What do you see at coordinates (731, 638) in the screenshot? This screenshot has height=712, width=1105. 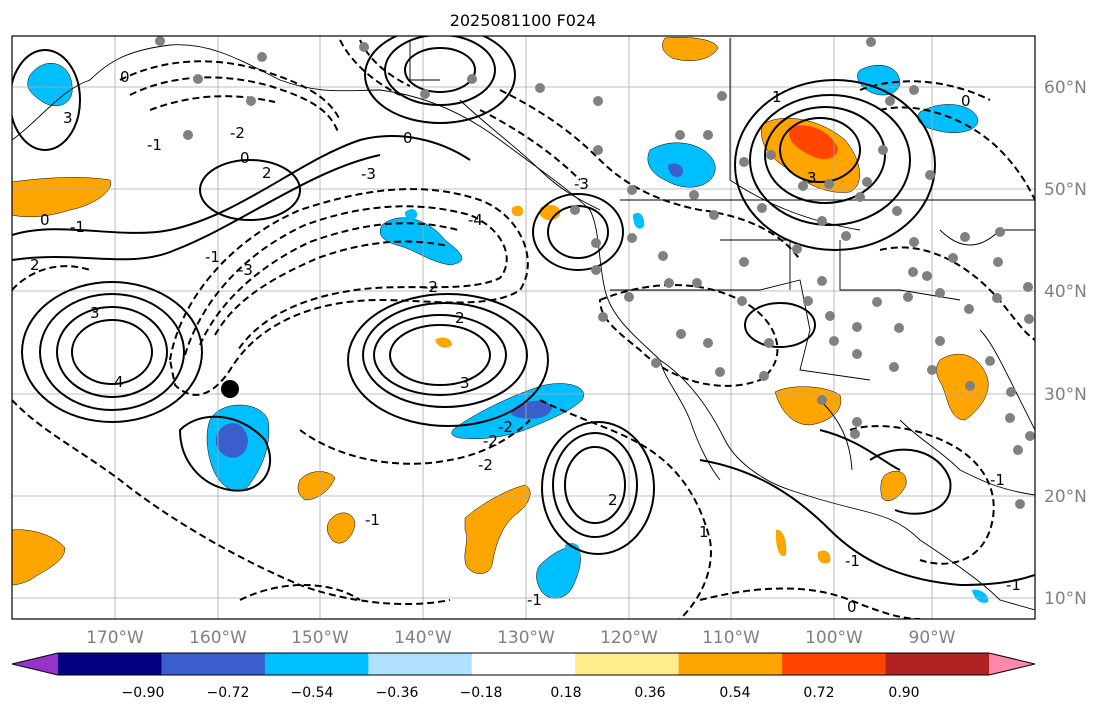 I see `lon-label: 110°W` at bounding box center [731, 638].